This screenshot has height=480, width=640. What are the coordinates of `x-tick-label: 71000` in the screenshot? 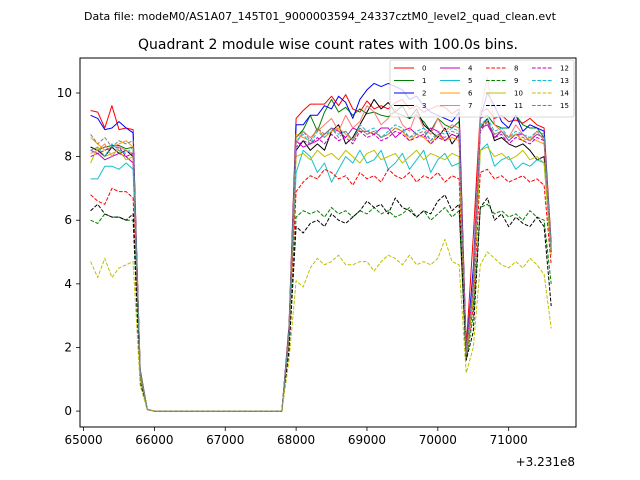 It's located at (509, 440).